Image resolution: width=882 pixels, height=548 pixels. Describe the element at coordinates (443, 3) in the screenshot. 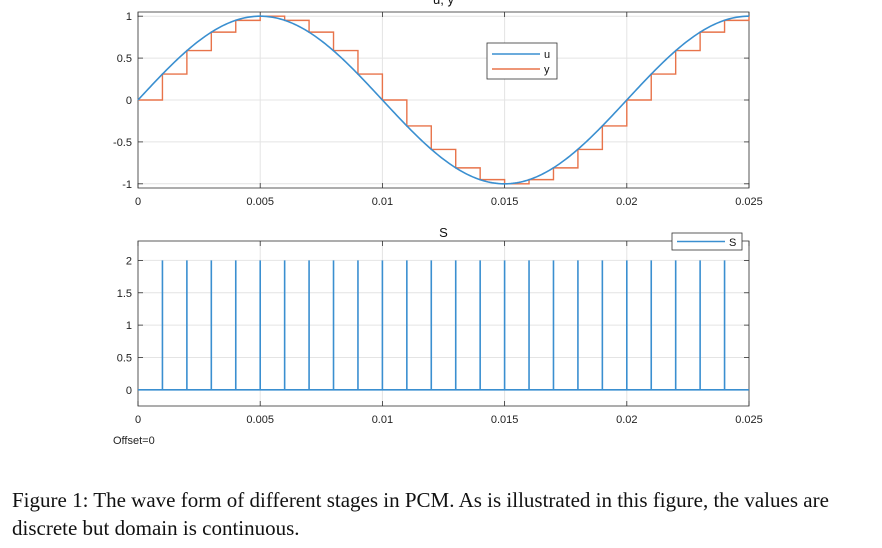

I see `plot-title: u, y` at that location.